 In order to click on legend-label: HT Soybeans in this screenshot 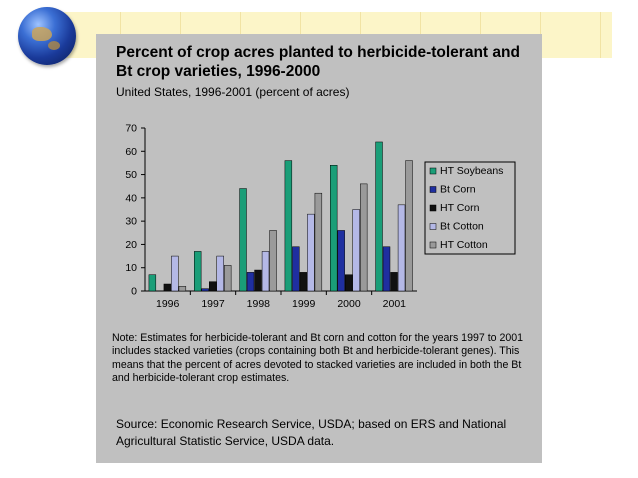, I will do `click(471, 171)`.